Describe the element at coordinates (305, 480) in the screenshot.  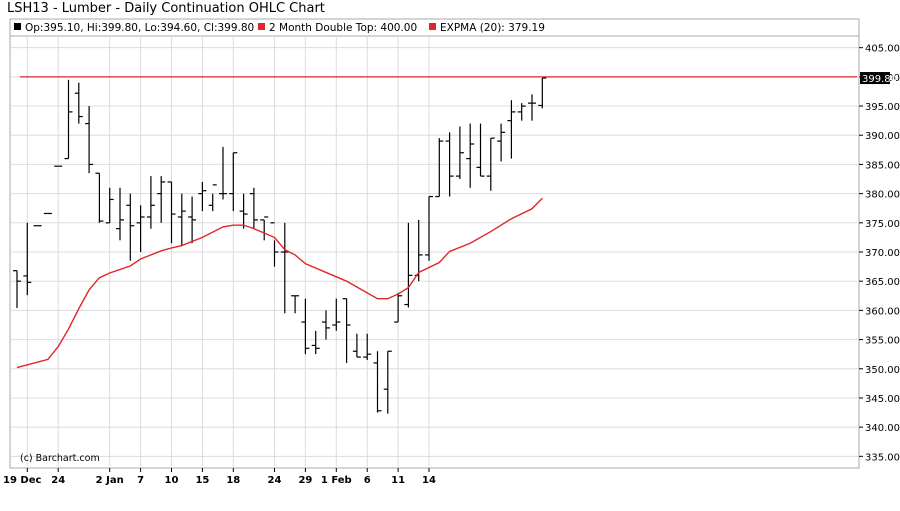
I see `x-tick-label: 29` at that location.